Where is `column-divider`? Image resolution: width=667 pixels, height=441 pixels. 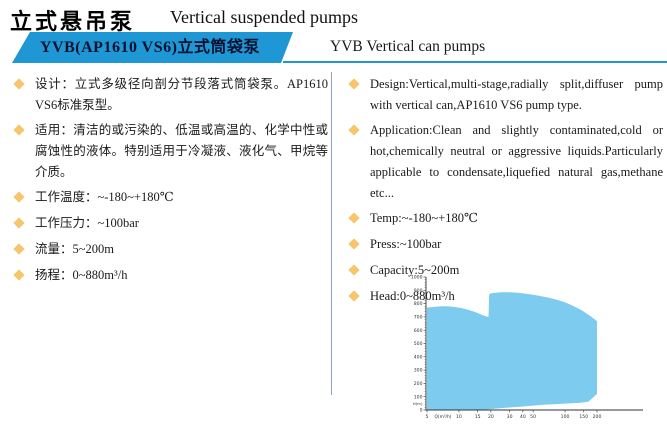
column-divider is located at coordinates (331, 233).